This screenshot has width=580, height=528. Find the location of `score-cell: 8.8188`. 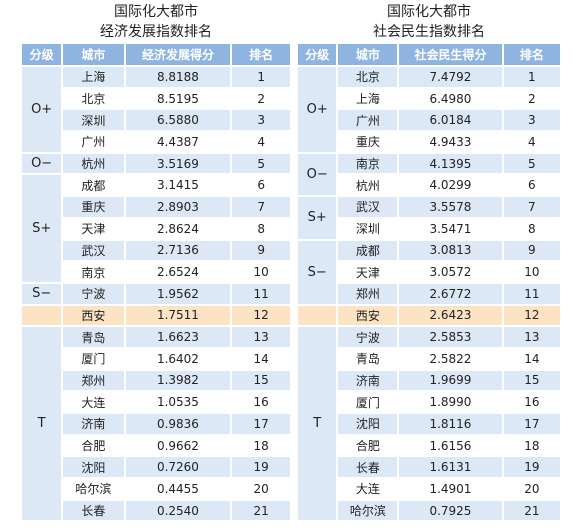

score-cell: 8.8188 is located at coordinates (178, 77).